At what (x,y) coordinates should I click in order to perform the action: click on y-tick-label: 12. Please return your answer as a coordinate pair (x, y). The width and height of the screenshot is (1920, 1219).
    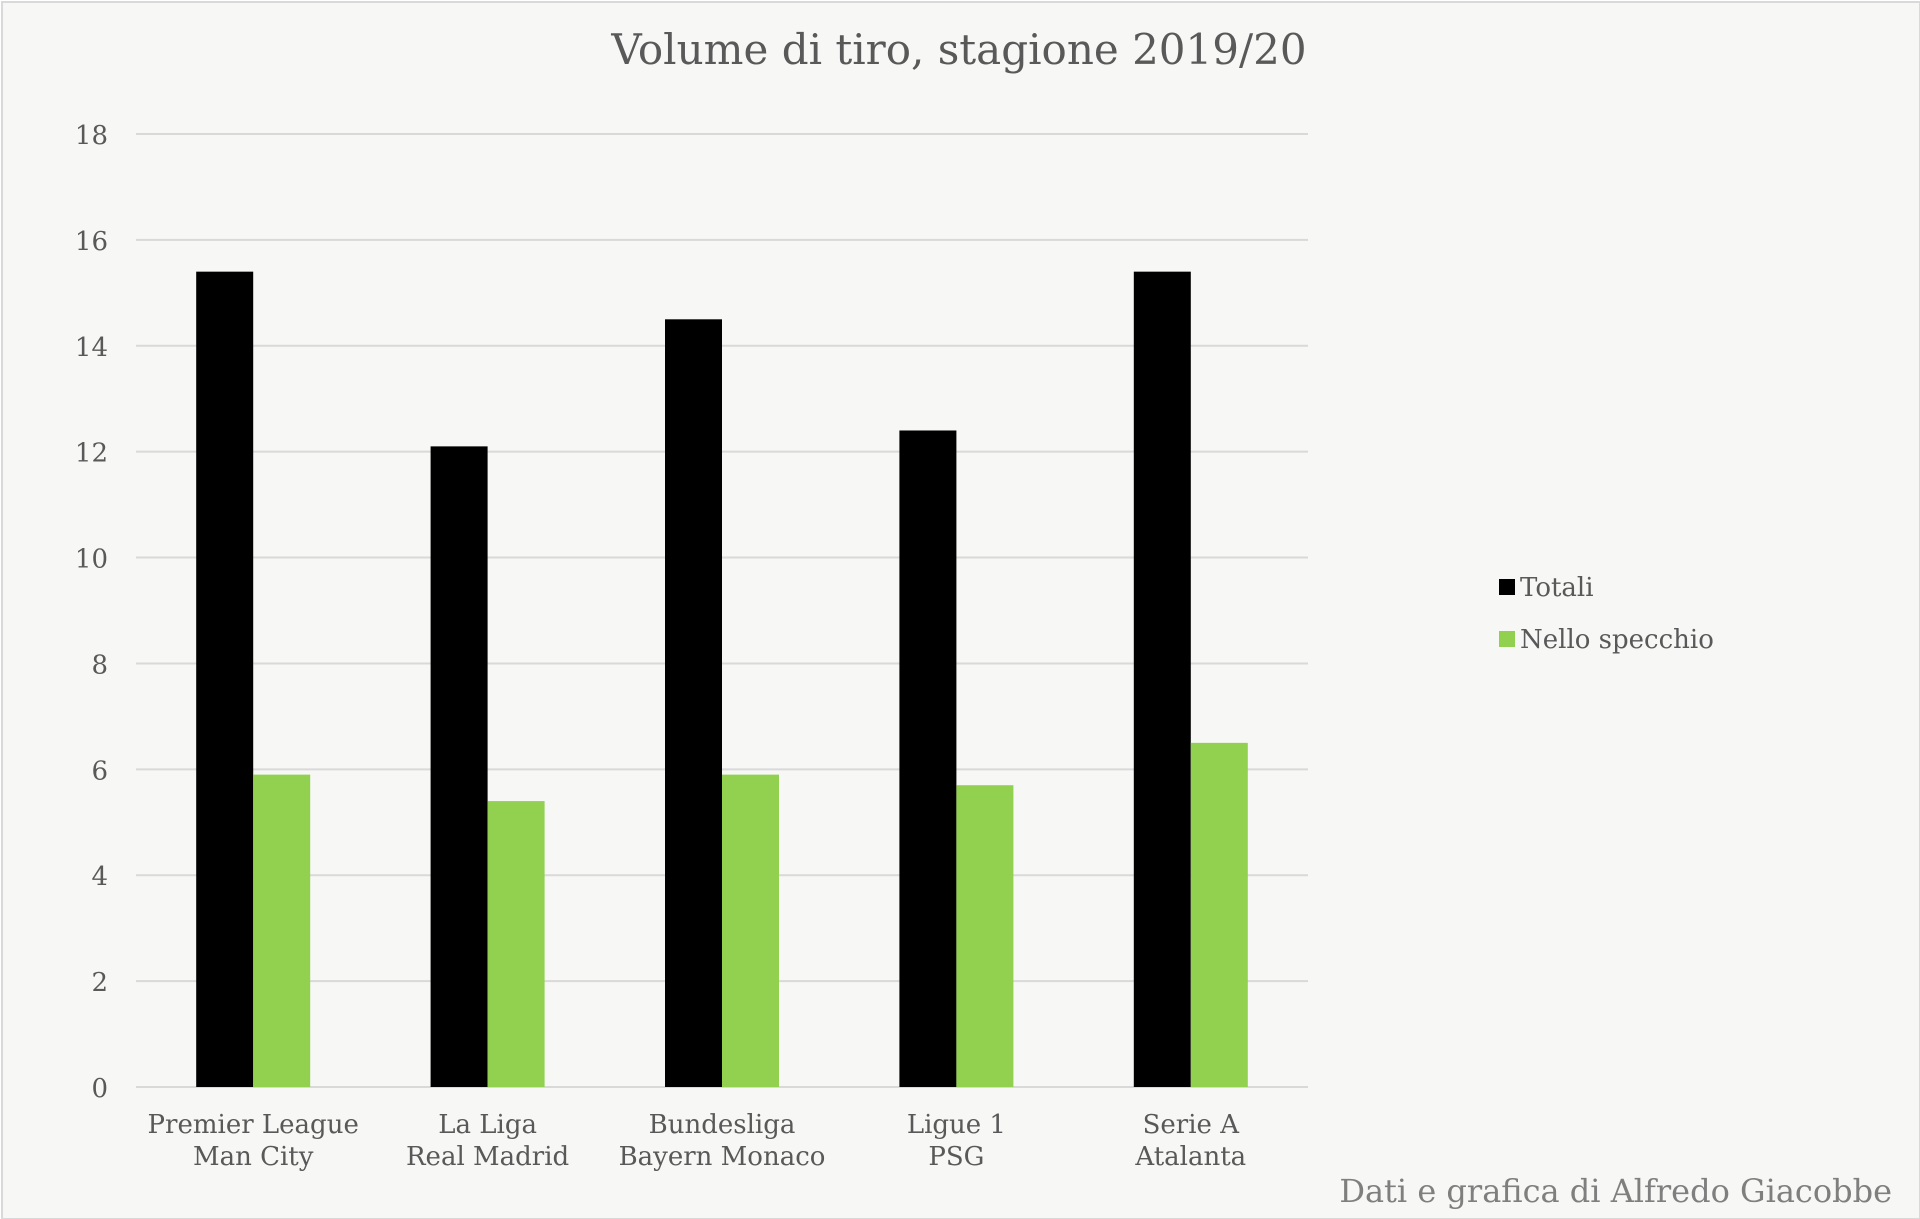
    Looking at the image, I should click on (91, 454).